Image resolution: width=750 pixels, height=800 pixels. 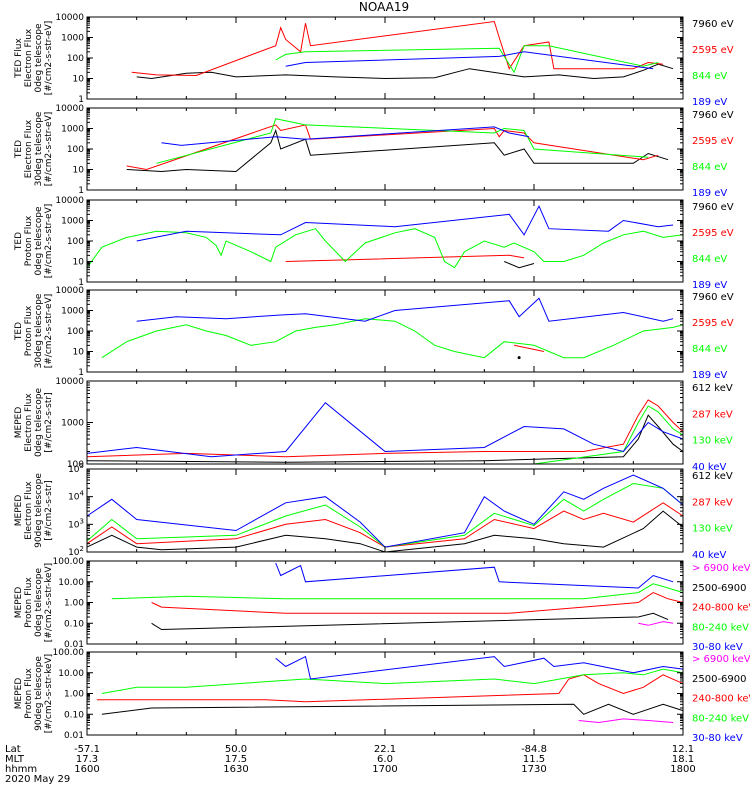 I want to click on legend-label-2: 2500-6900, so click(x=719, y=588).